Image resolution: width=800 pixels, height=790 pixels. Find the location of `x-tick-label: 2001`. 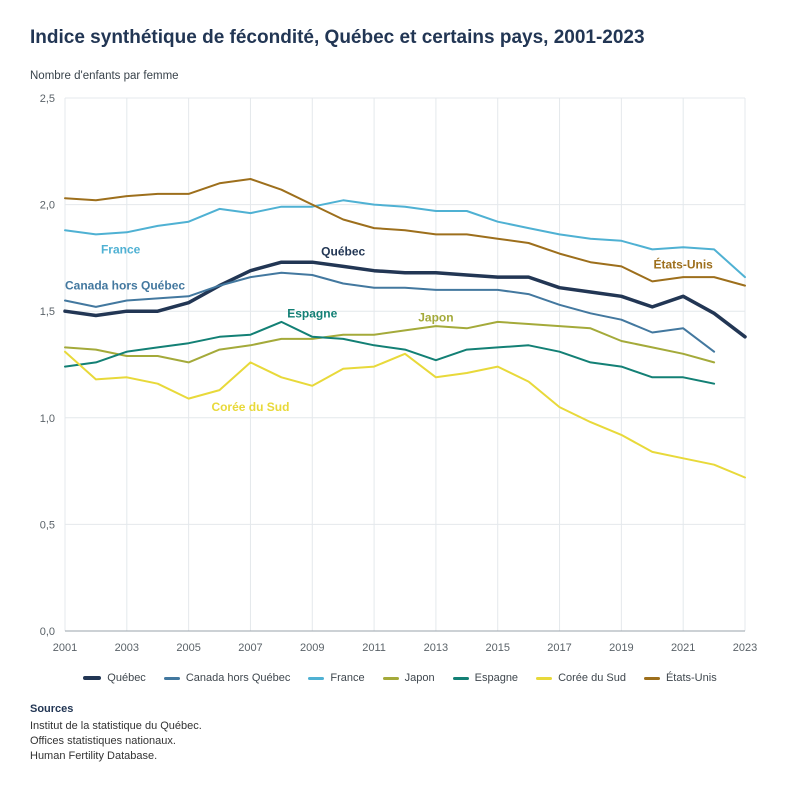

x-tick-label: 2001 is located at coordinates (65, 648).